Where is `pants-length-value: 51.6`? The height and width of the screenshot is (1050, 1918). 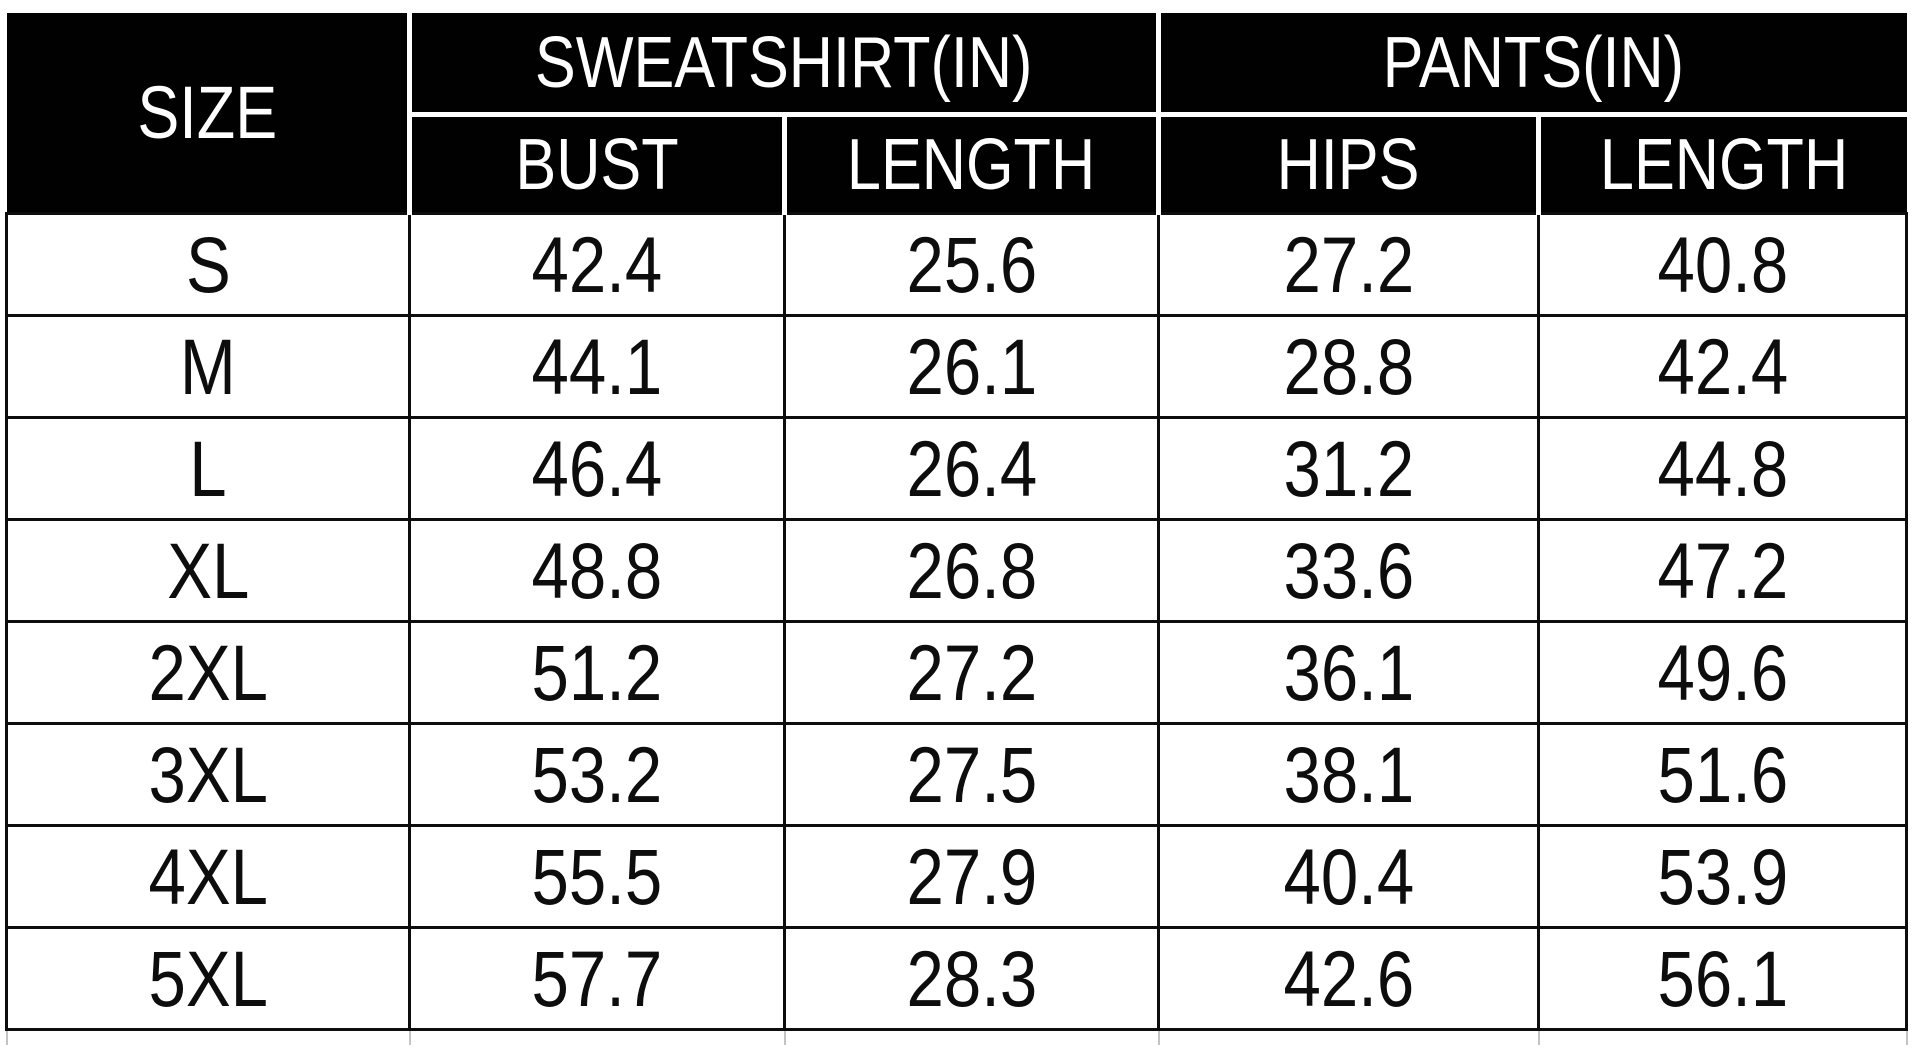
pants-length-value: 51.6 is located at coordinates (1722, 774).